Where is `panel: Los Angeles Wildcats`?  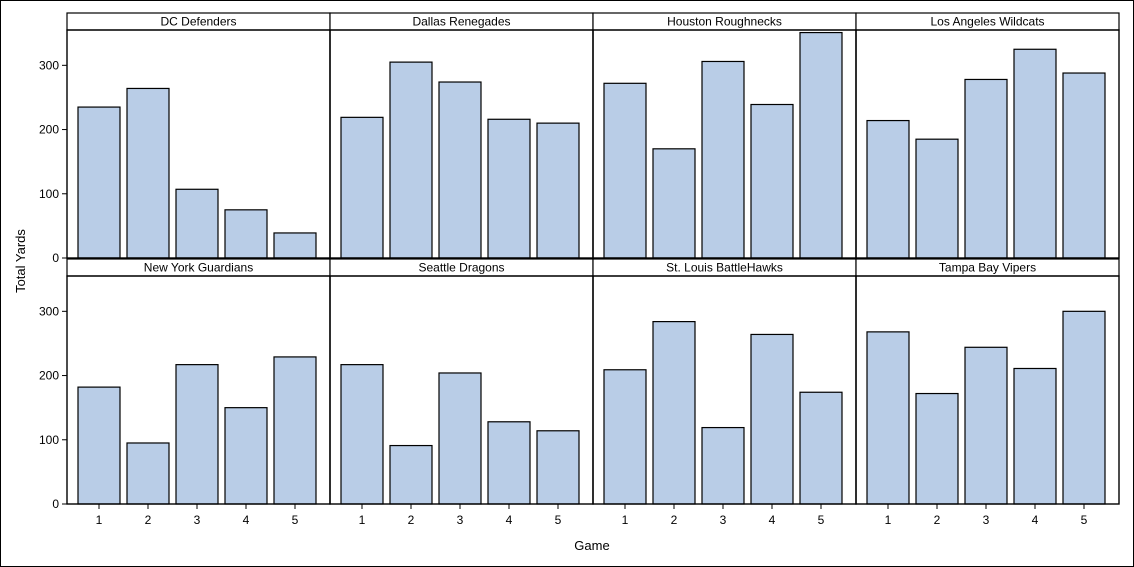 panel: Los Angeles Wildcats is located at coordinates (987, 135).